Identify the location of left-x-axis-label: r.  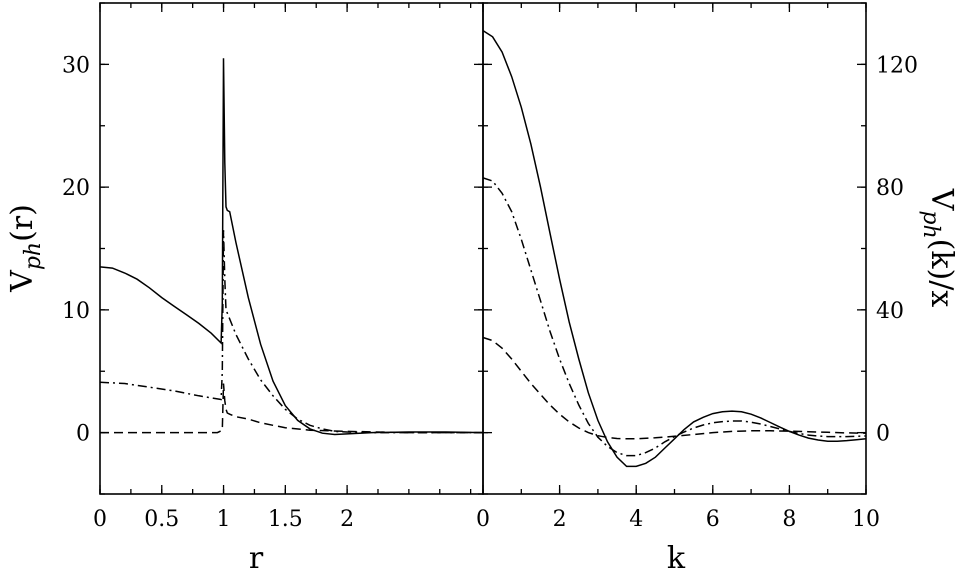
(256, 556).